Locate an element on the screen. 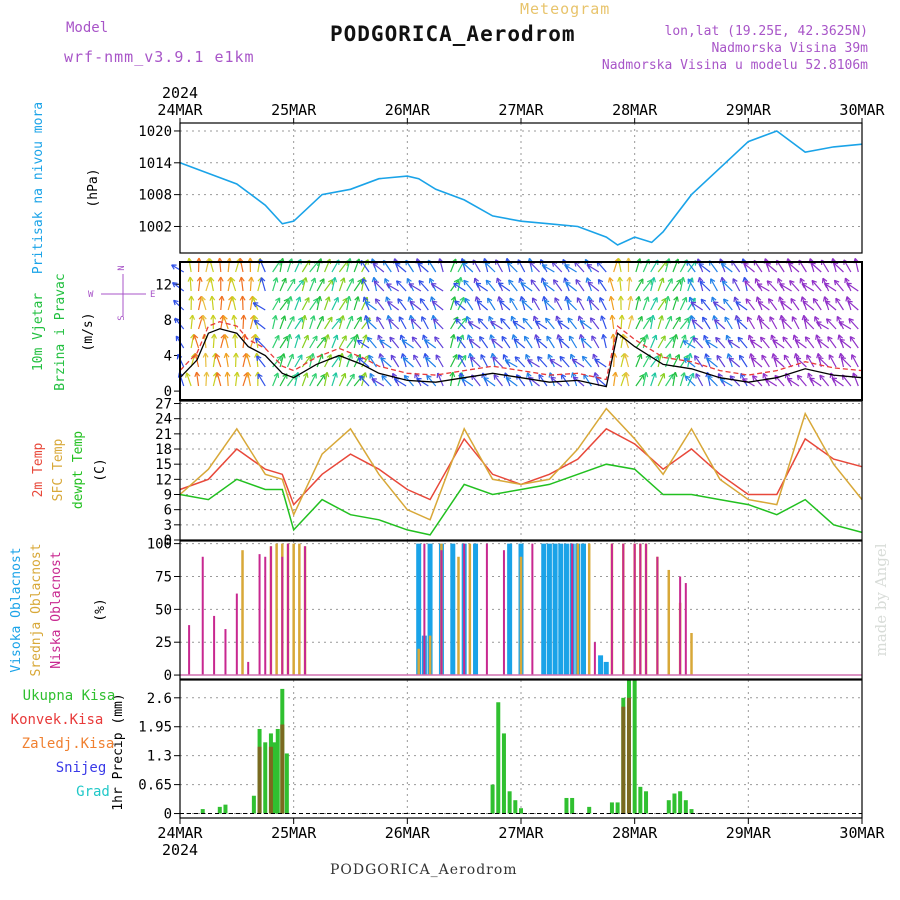 Image resolution: width=900 pixels, height=900 pixels. x-tick-label-bottom: 29MAR is located at coordinates (749, 833).